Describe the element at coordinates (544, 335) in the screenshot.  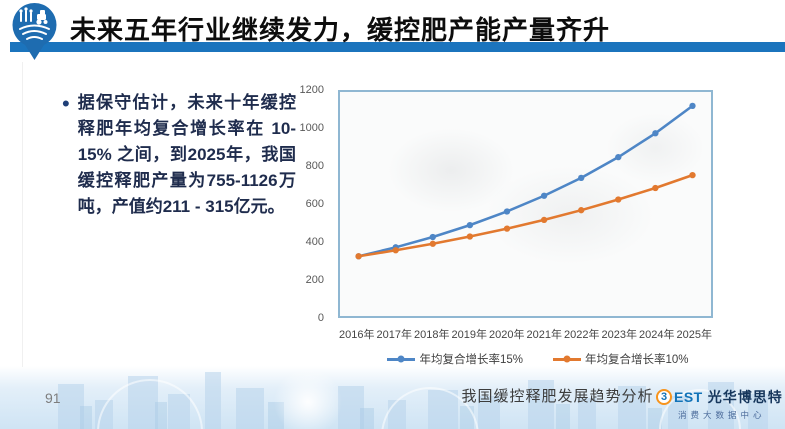
I see `x-tick-label: 2021年` at that location.